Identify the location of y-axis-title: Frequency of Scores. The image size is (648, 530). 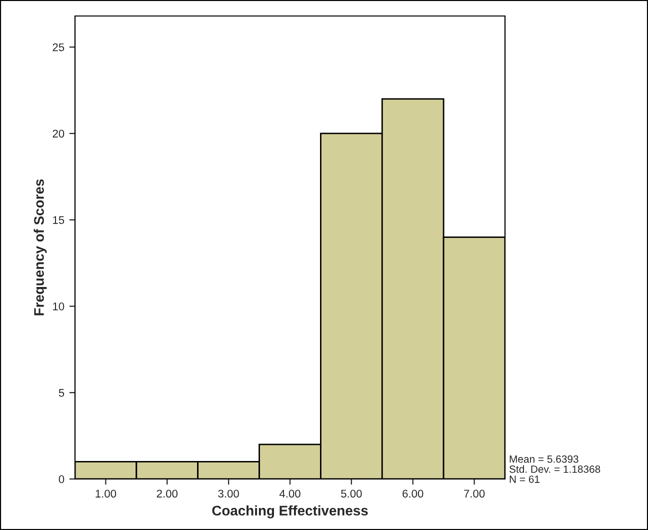
(40, 247).